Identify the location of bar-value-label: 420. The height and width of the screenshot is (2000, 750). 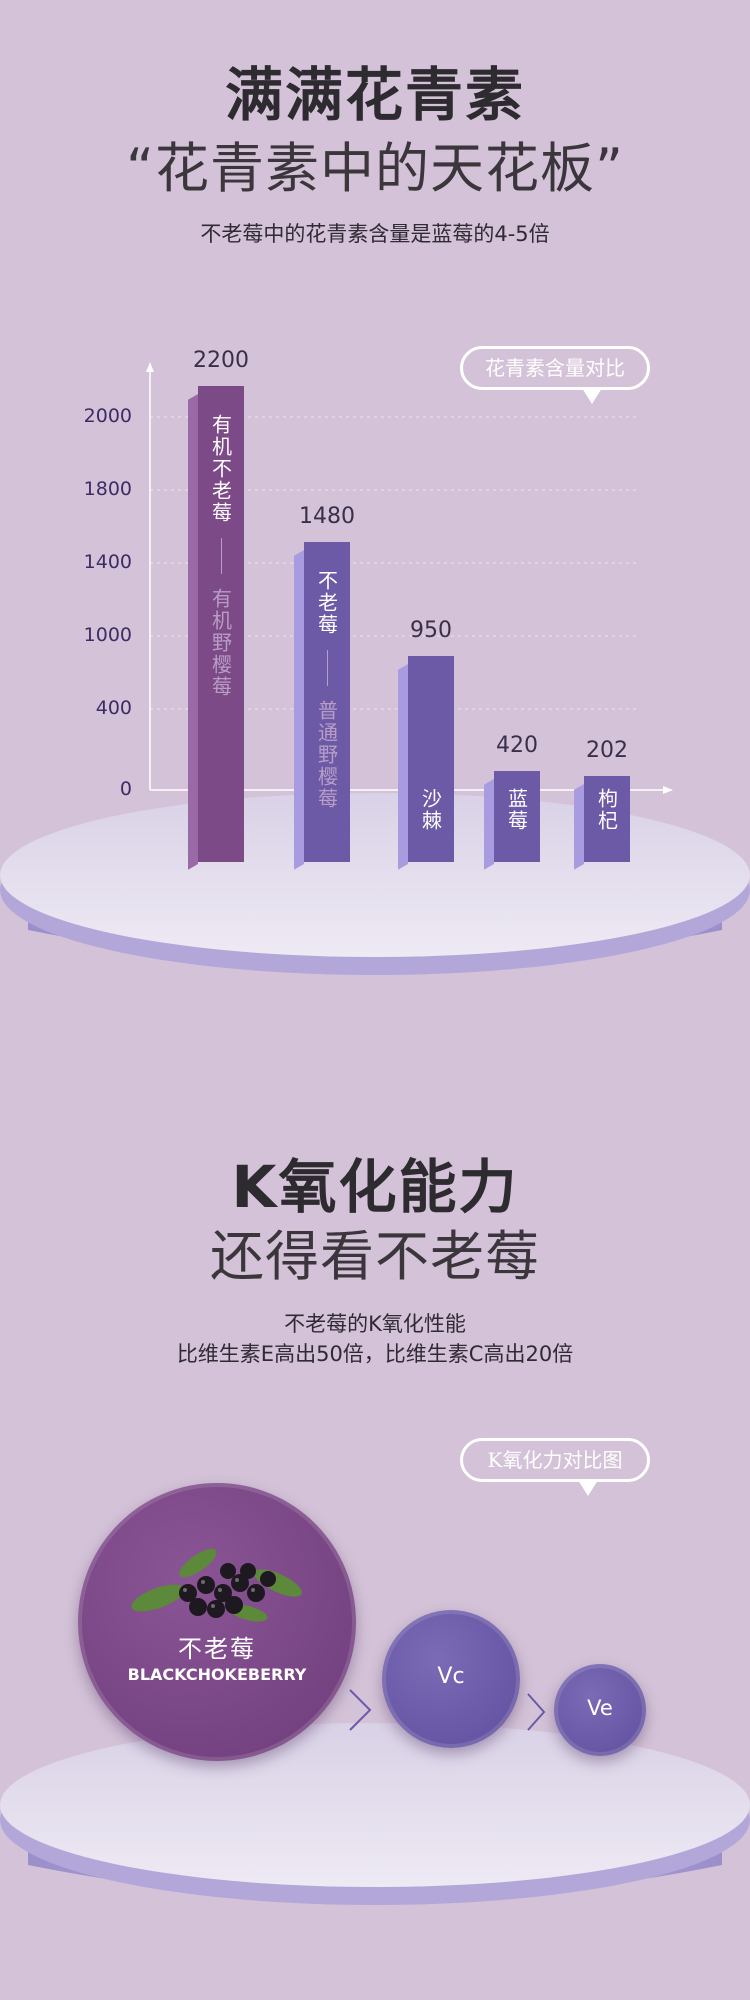
(517, 746).